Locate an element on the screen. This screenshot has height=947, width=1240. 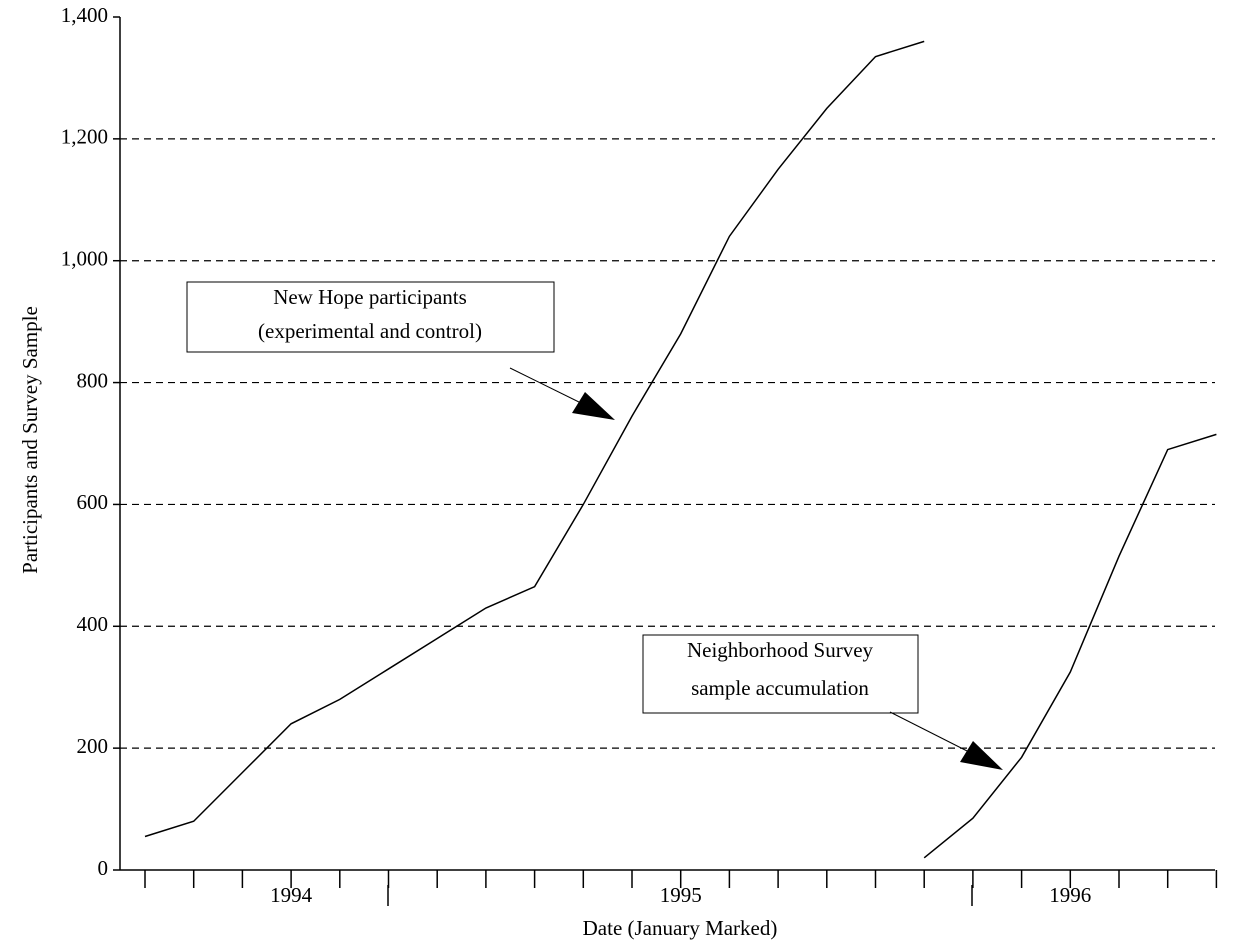
annotation-text: New Hope participants is located at coordinates (370, 297).